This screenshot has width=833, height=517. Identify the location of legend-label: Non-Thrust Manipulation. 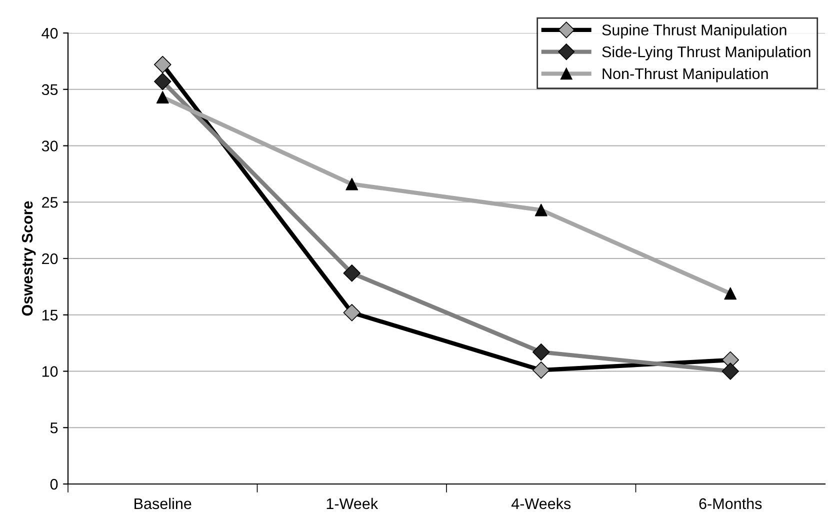
(685, 75).